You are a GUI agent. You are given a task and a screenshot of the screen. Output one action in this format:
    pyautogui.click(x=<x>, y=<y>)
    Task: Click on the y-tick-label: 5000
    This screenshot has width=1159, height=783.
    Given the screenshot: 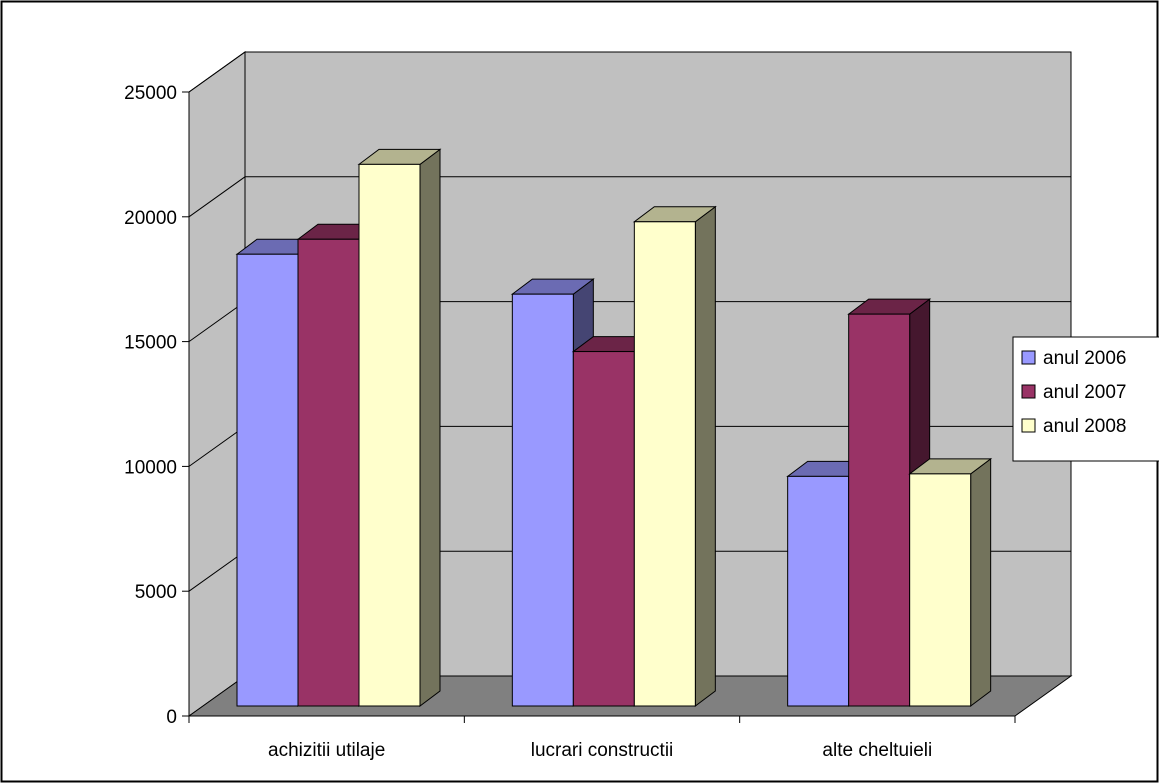 What is the action you would take?
    pyautogui.click(x=156, y=592)
    